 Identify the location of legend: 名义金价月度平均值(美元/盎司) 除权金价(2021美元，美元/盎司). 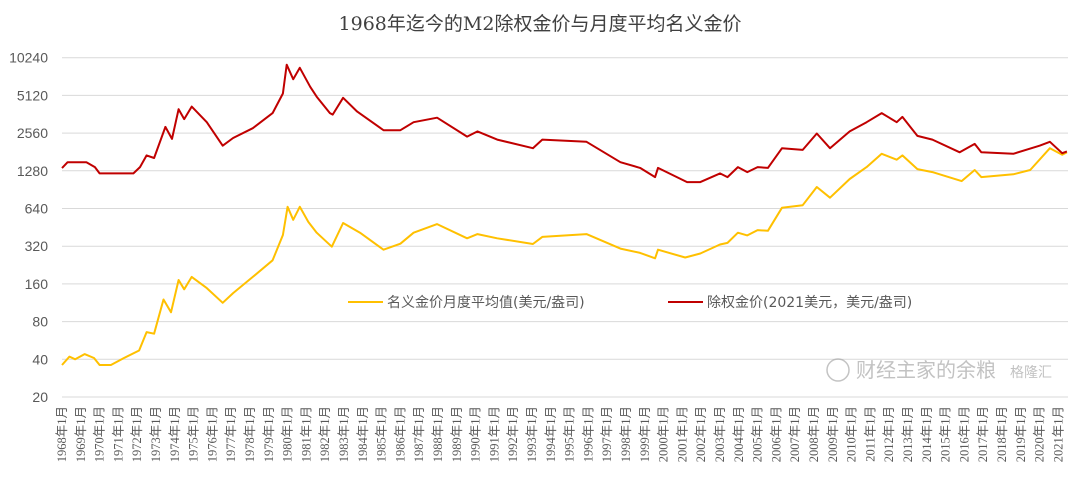
(630, 303).